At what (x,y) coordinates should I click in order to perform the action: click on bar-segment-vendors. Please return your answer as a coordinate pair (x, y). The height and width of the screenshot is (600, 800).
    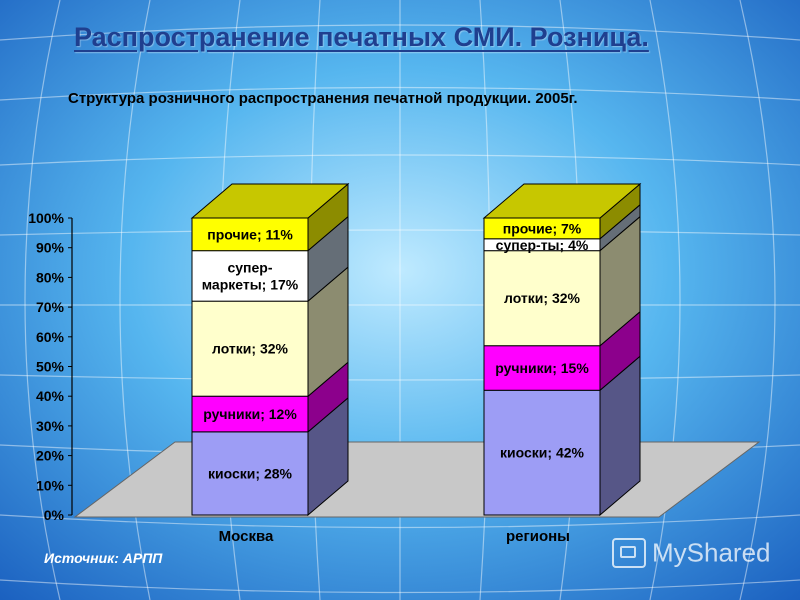
    Looking at the image, I should click on (542, 368).